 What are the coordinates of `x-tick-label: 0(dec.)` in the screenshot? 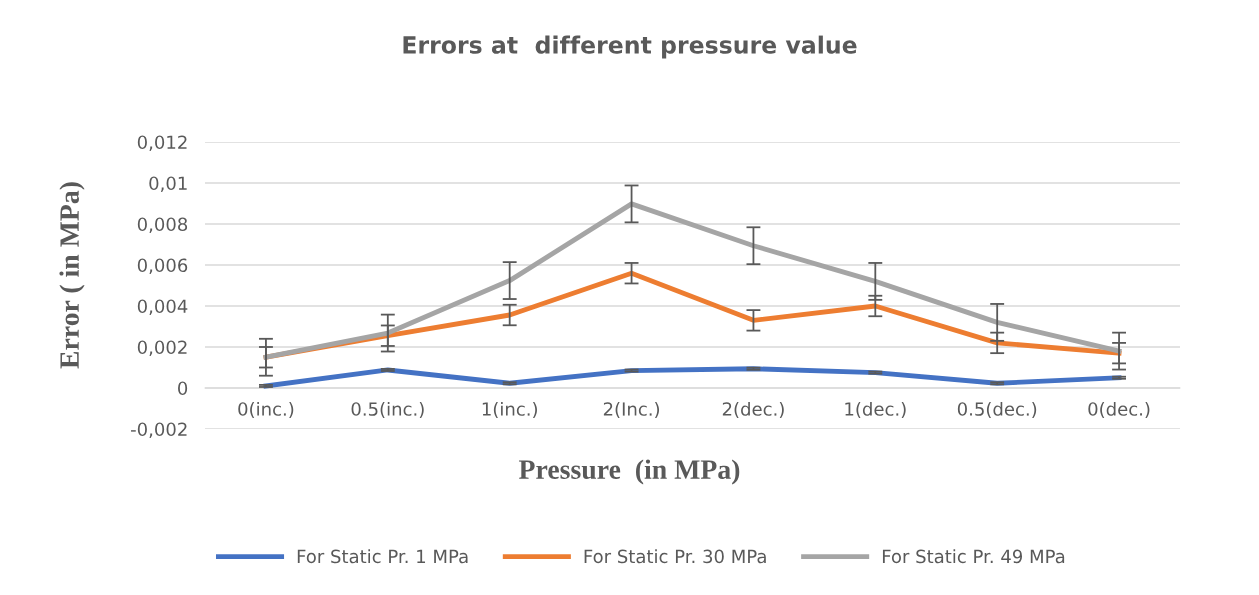 It's located at (1119, 409).